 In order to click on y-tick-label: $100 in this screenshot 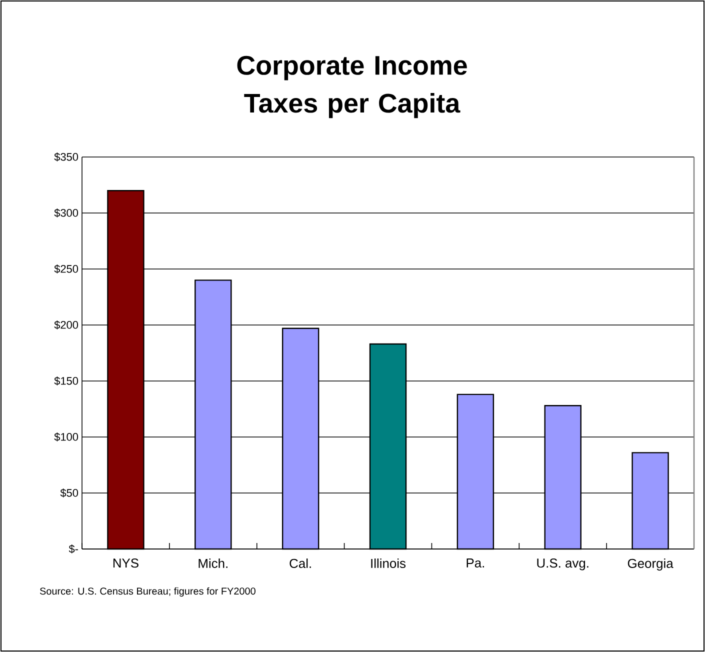, I will do `click(66, 437)`.